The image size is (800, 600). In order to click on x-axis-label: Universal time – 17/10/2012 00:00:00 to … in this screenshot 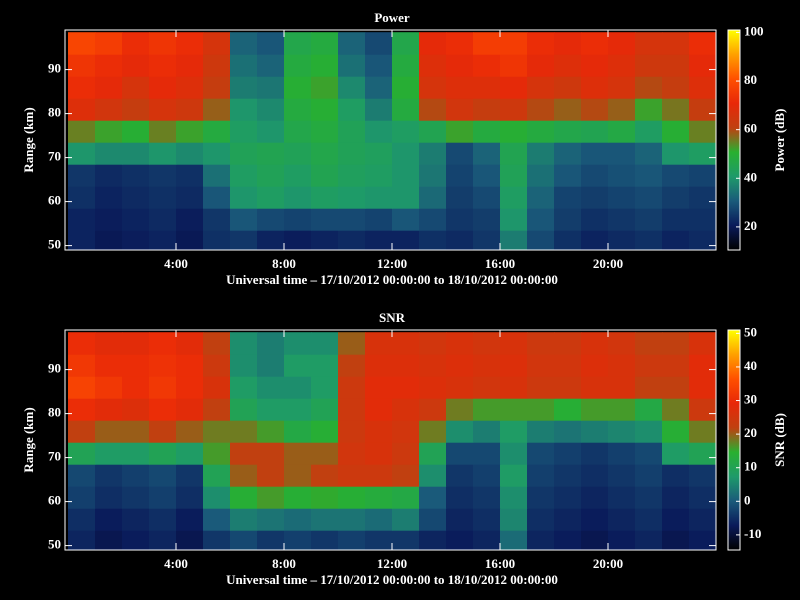, I will do `click(392, 579)`.